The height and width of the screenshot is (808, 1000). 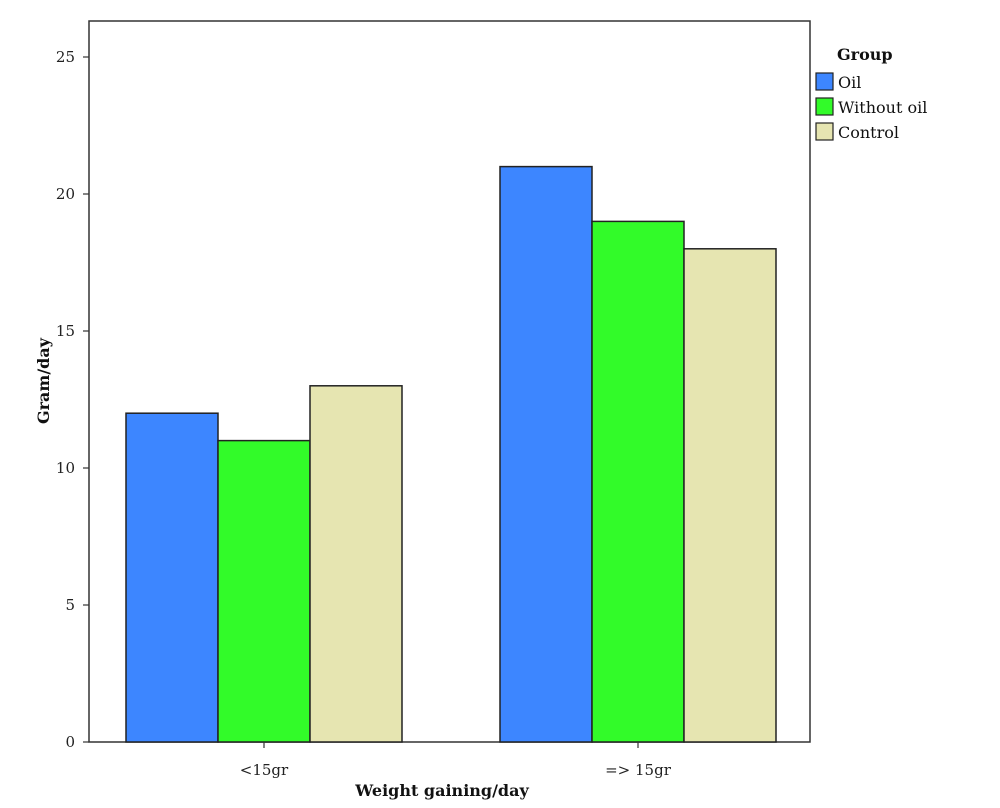 What do you see at coordinates (868, 132) in the screenshot?
I see `legend-label: Control` at bounding box center [868, 132].